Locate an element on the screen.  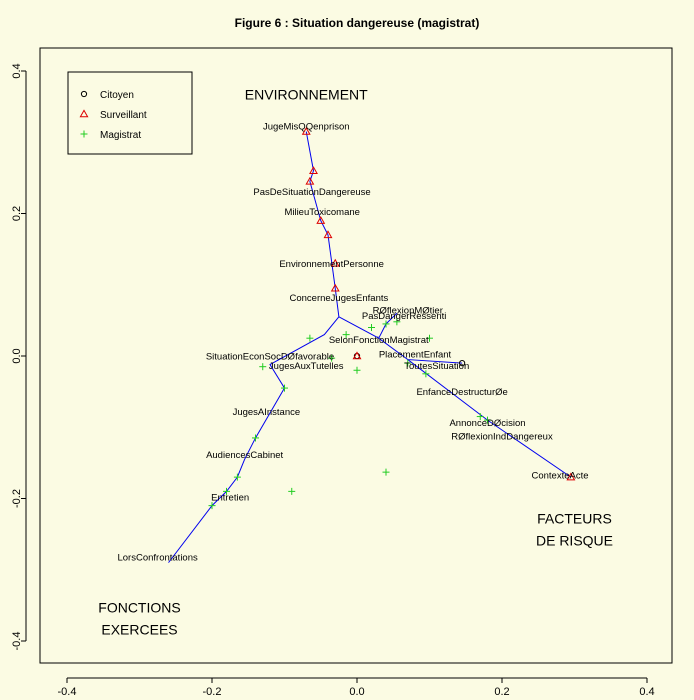
region-label: ENVIRONNEMENT is located at coordinates (306, 95).